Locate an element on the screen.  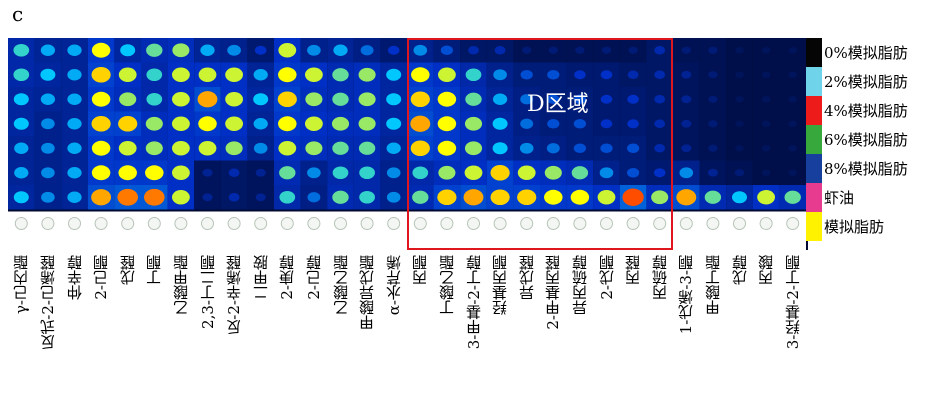
x-tick-label: 羟基丙酮 is located at coordinates (500, 285).